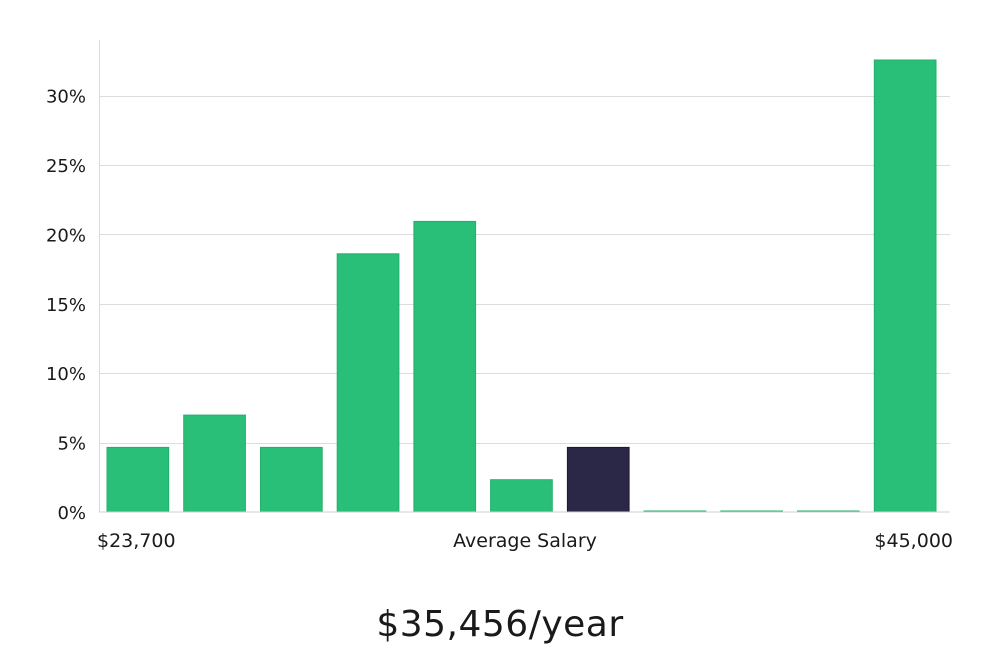 The image size is (1000, 660). I want to click on average-salary-value: $35,456/year, so click(500, 624).